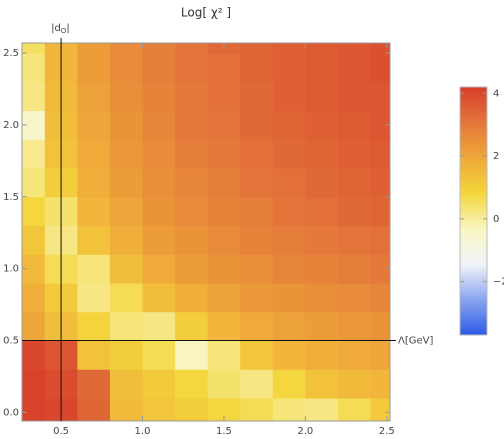 Image resolution: width=504 pixels, height=439 pixels. Describe the element at coordinates (61, 431) in the screenshot. I see `x-tick-label: 0.5` at that location.